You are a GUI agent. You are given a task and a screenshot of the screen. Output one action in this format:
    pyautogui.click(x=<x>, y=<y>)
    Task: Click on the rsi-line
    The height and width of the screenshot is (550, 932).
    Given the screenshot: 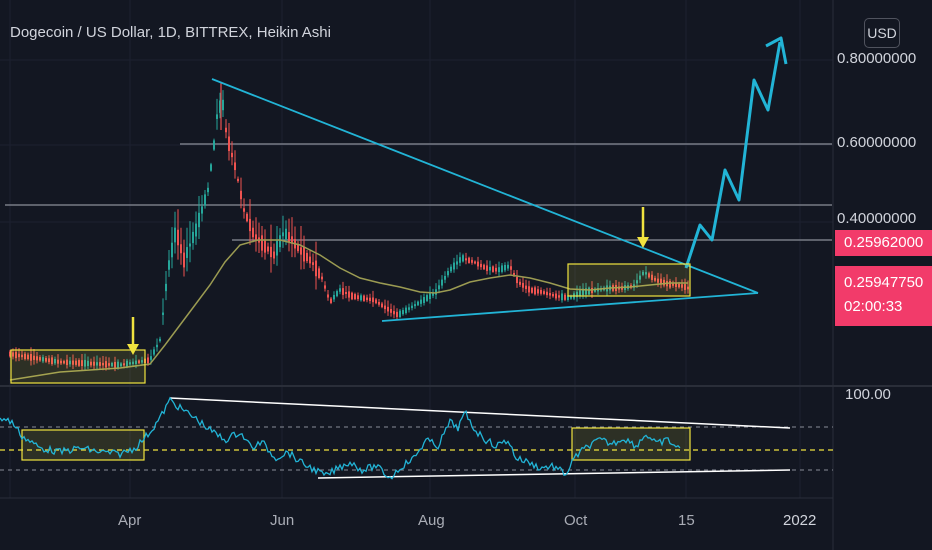 What is the action you would take?
    pyautogui.click(x=340, y=438)
    